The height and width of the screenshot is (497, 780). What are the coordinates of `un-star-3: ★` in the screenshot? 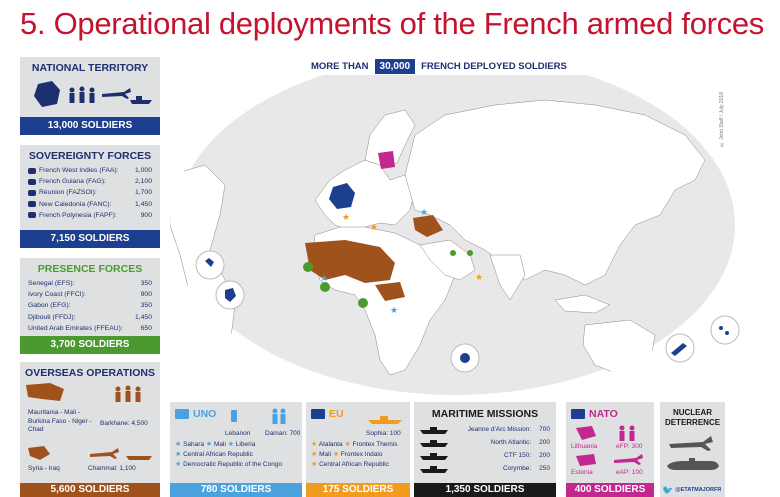 It's located at (424, 212).